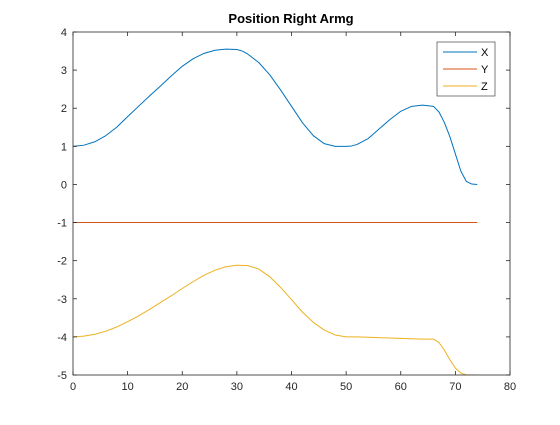 Image resolution: width=560 pixels, height=425 pixels. What do you see at coordinates (62, 262) in the screenshot?
I see `y-tick-label: -2` at bounding box center [62, 262].